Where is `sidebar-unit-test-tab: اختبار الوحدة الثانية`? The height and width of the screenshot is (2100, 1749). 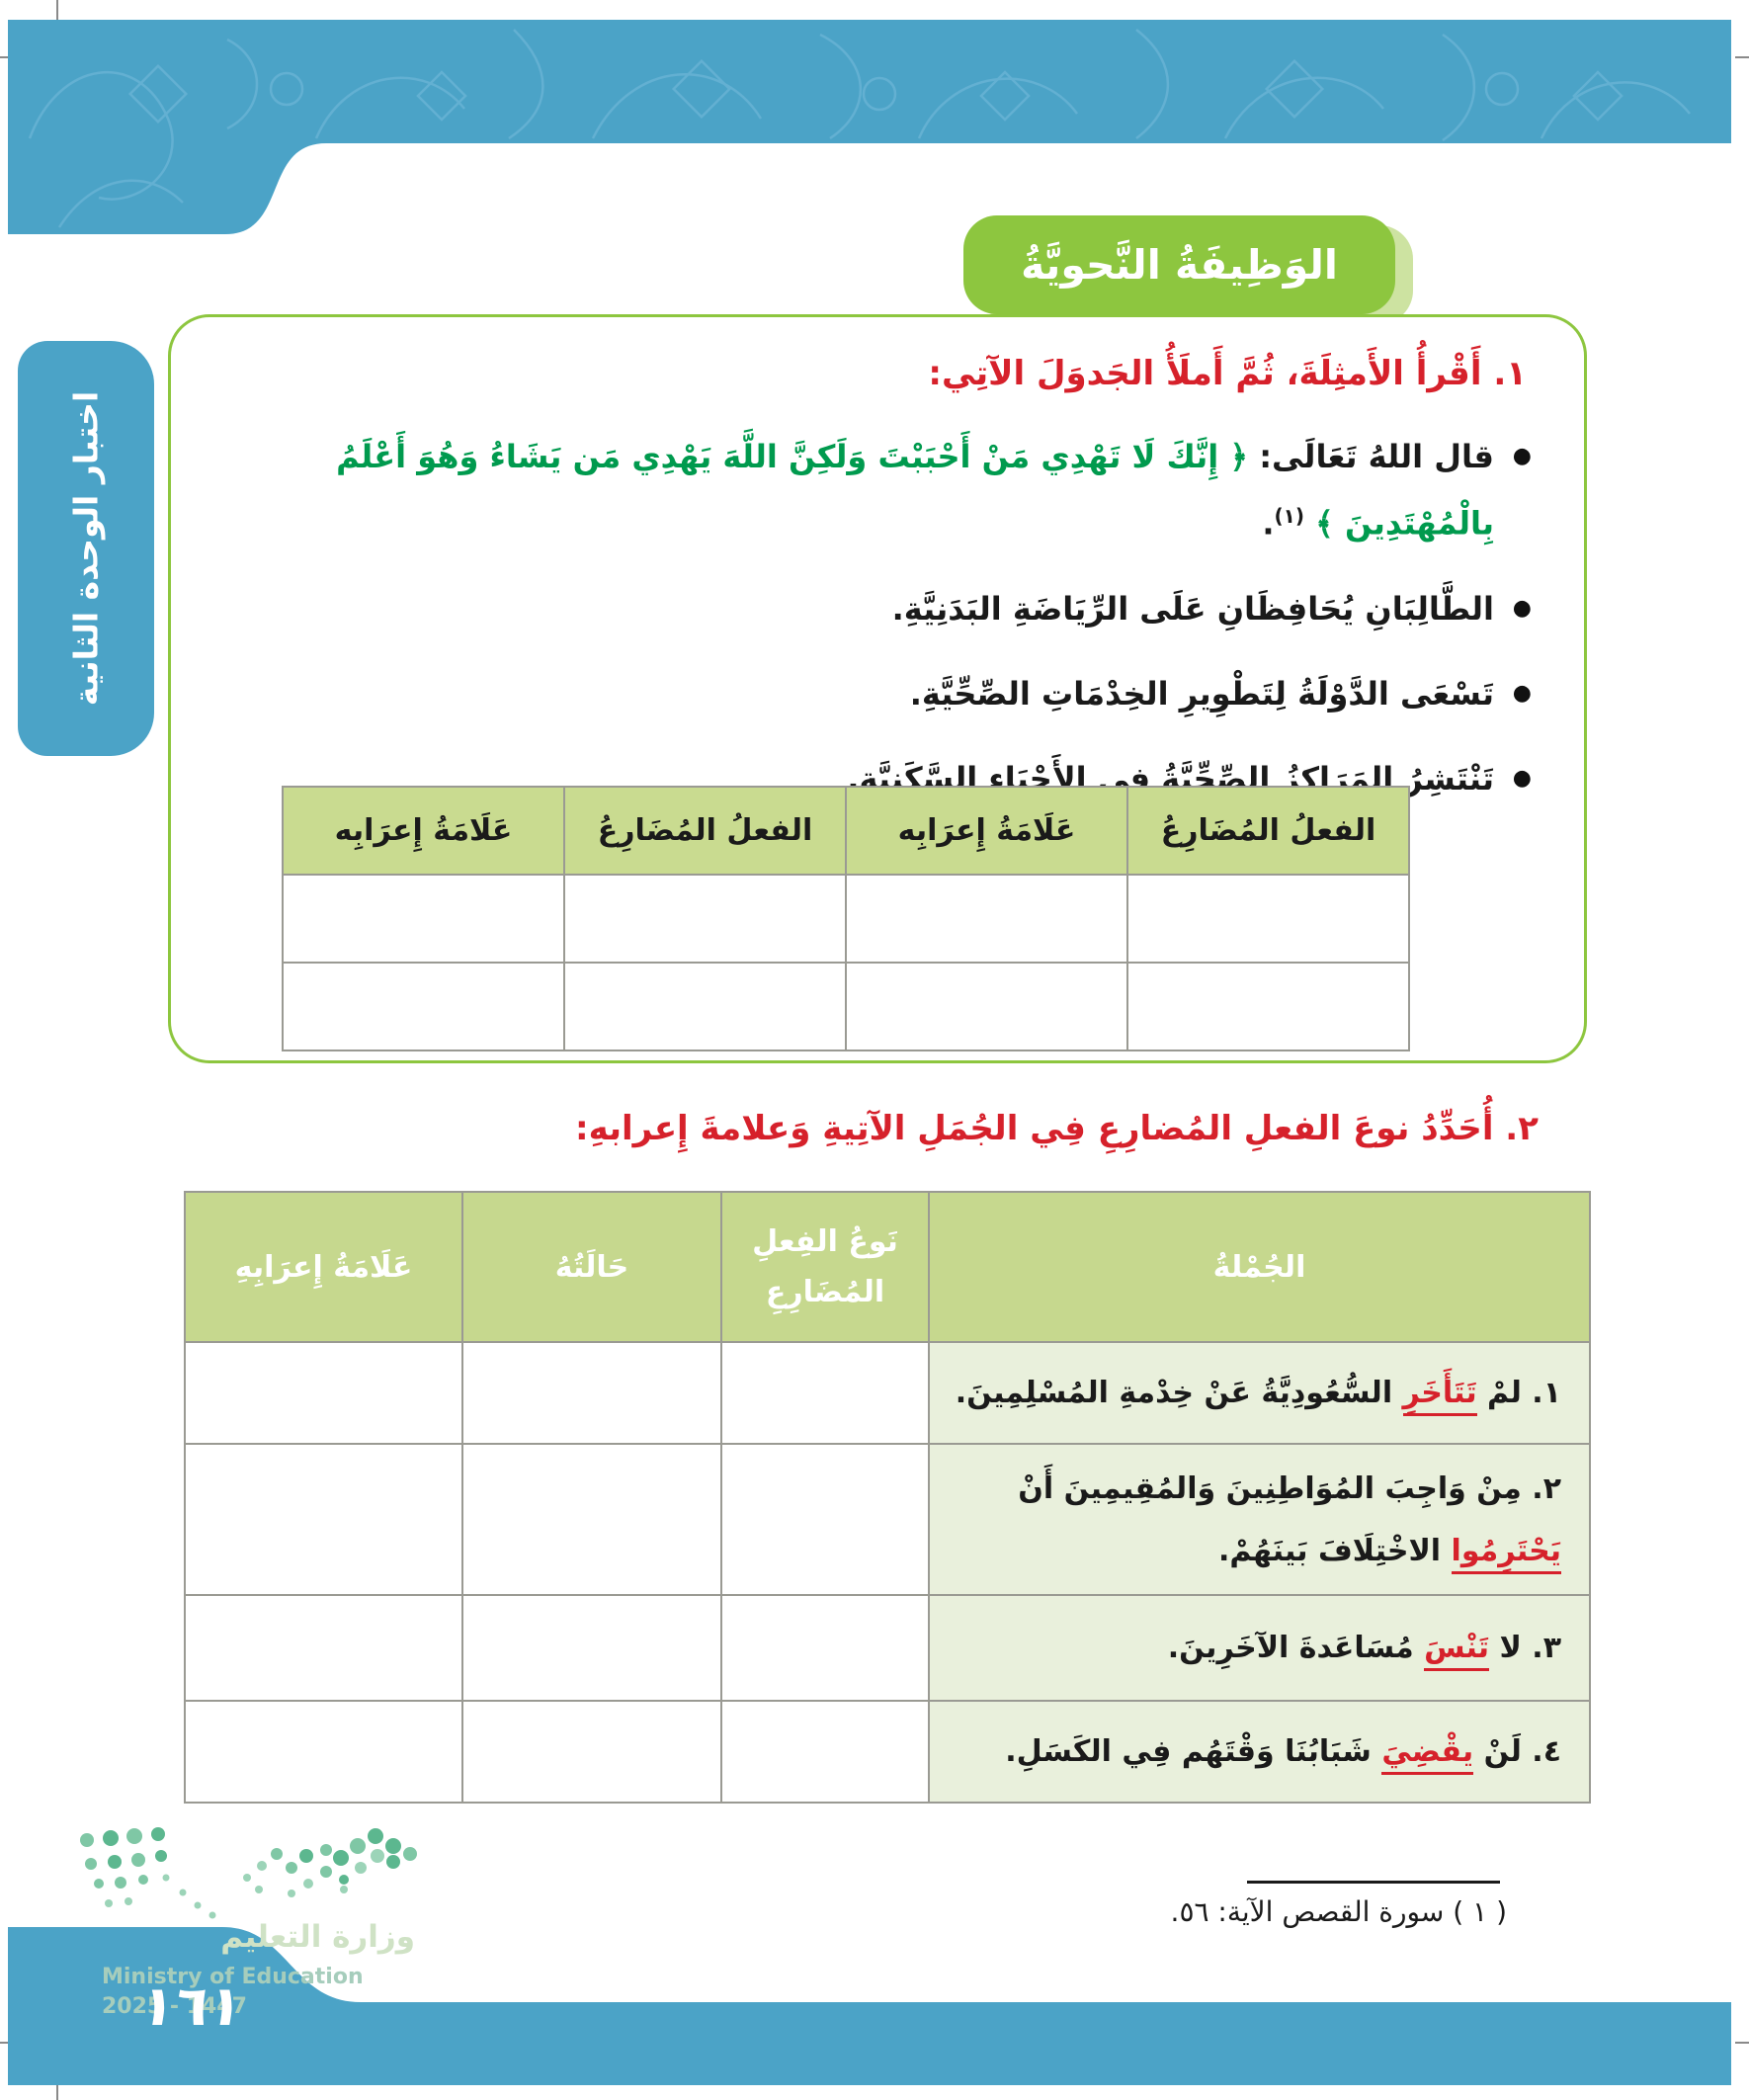
sidebar-unit-test-tab: اختبار الوحدة الثانية is located at coordinates (86, 548).